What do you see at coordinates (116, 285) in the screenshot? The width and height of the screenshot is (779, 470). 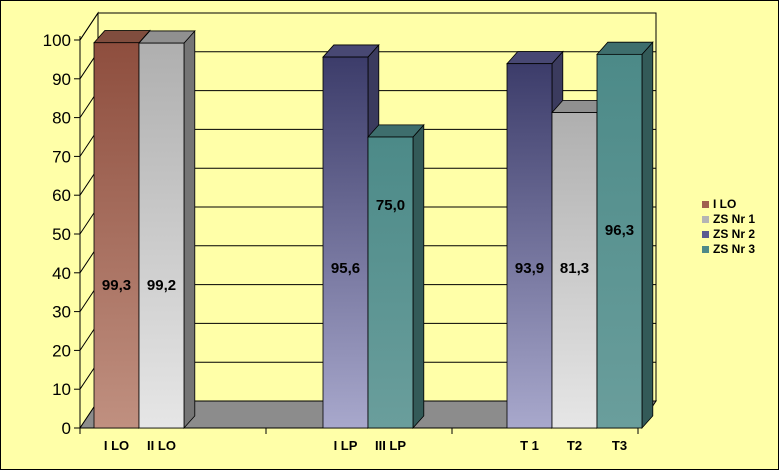 I see `data-label: 99,3` at bounding box center [116, 285].